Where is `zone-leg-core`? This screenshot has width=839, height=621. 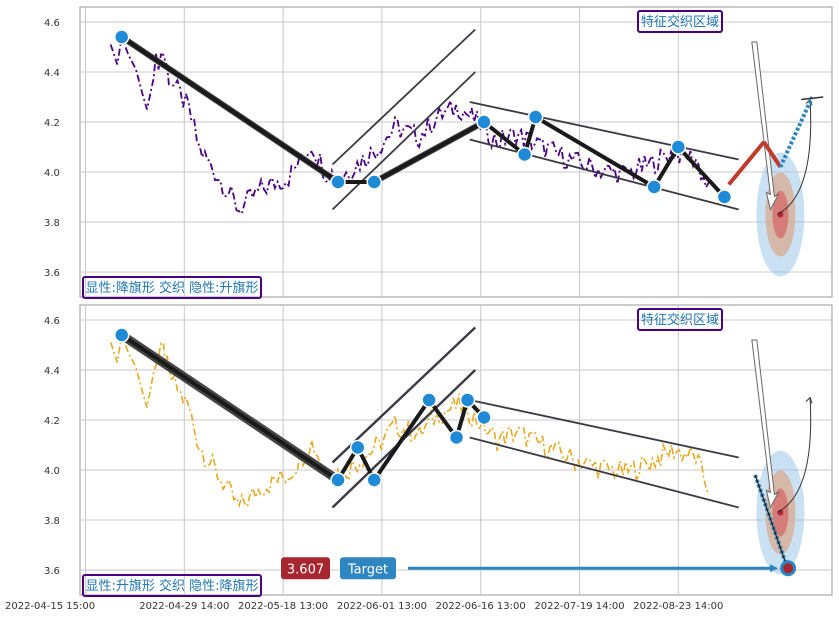 zone-leg-core is located at coordinates (771, 522).